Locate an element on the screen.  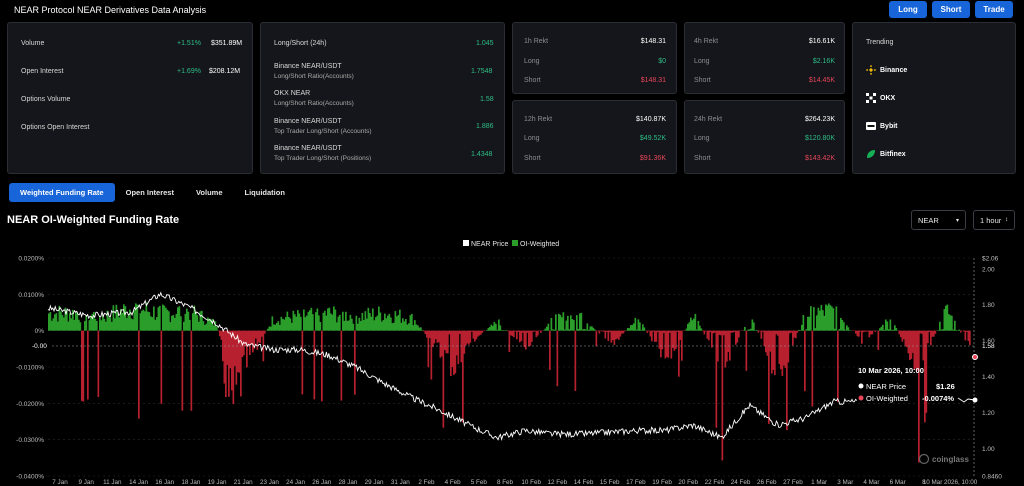
x-tick: 10 Mar 2026, 10:00 is located at coordinates (950, 482).